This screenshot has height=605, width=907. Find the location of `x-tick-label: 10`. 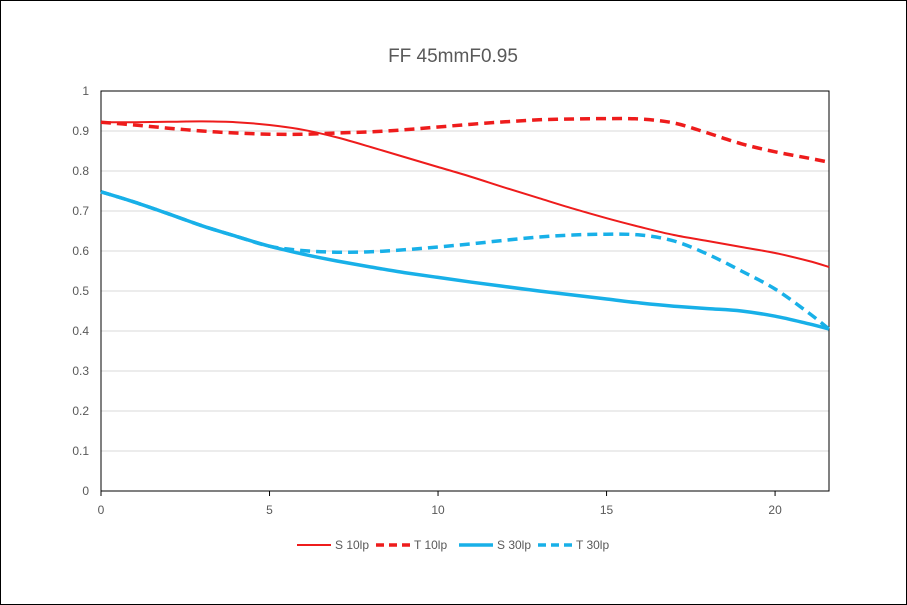

x-tick-label: 10 is located at coordinates (438, 510).